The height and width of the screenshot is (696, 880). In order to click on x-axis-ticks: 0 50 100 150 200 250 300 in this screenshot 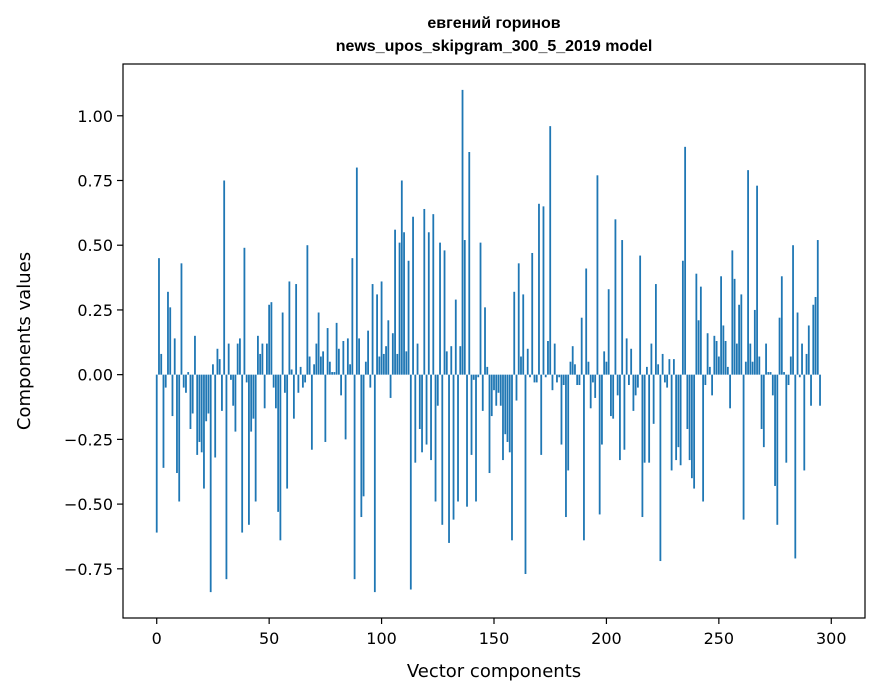, I will do `click(499, 633)`.